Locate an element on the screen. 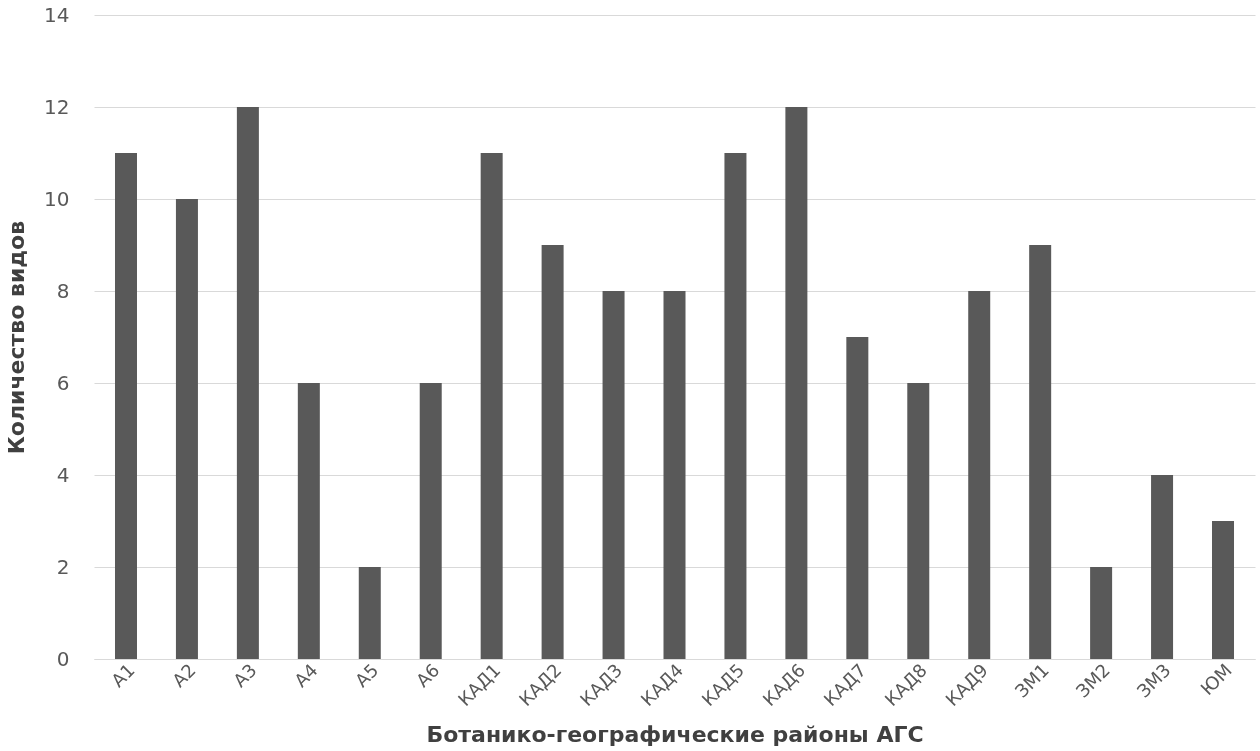 The width and height of the screenshot is (1260, 751). y-tick-label: 12 is located at coordinates (57, 106).